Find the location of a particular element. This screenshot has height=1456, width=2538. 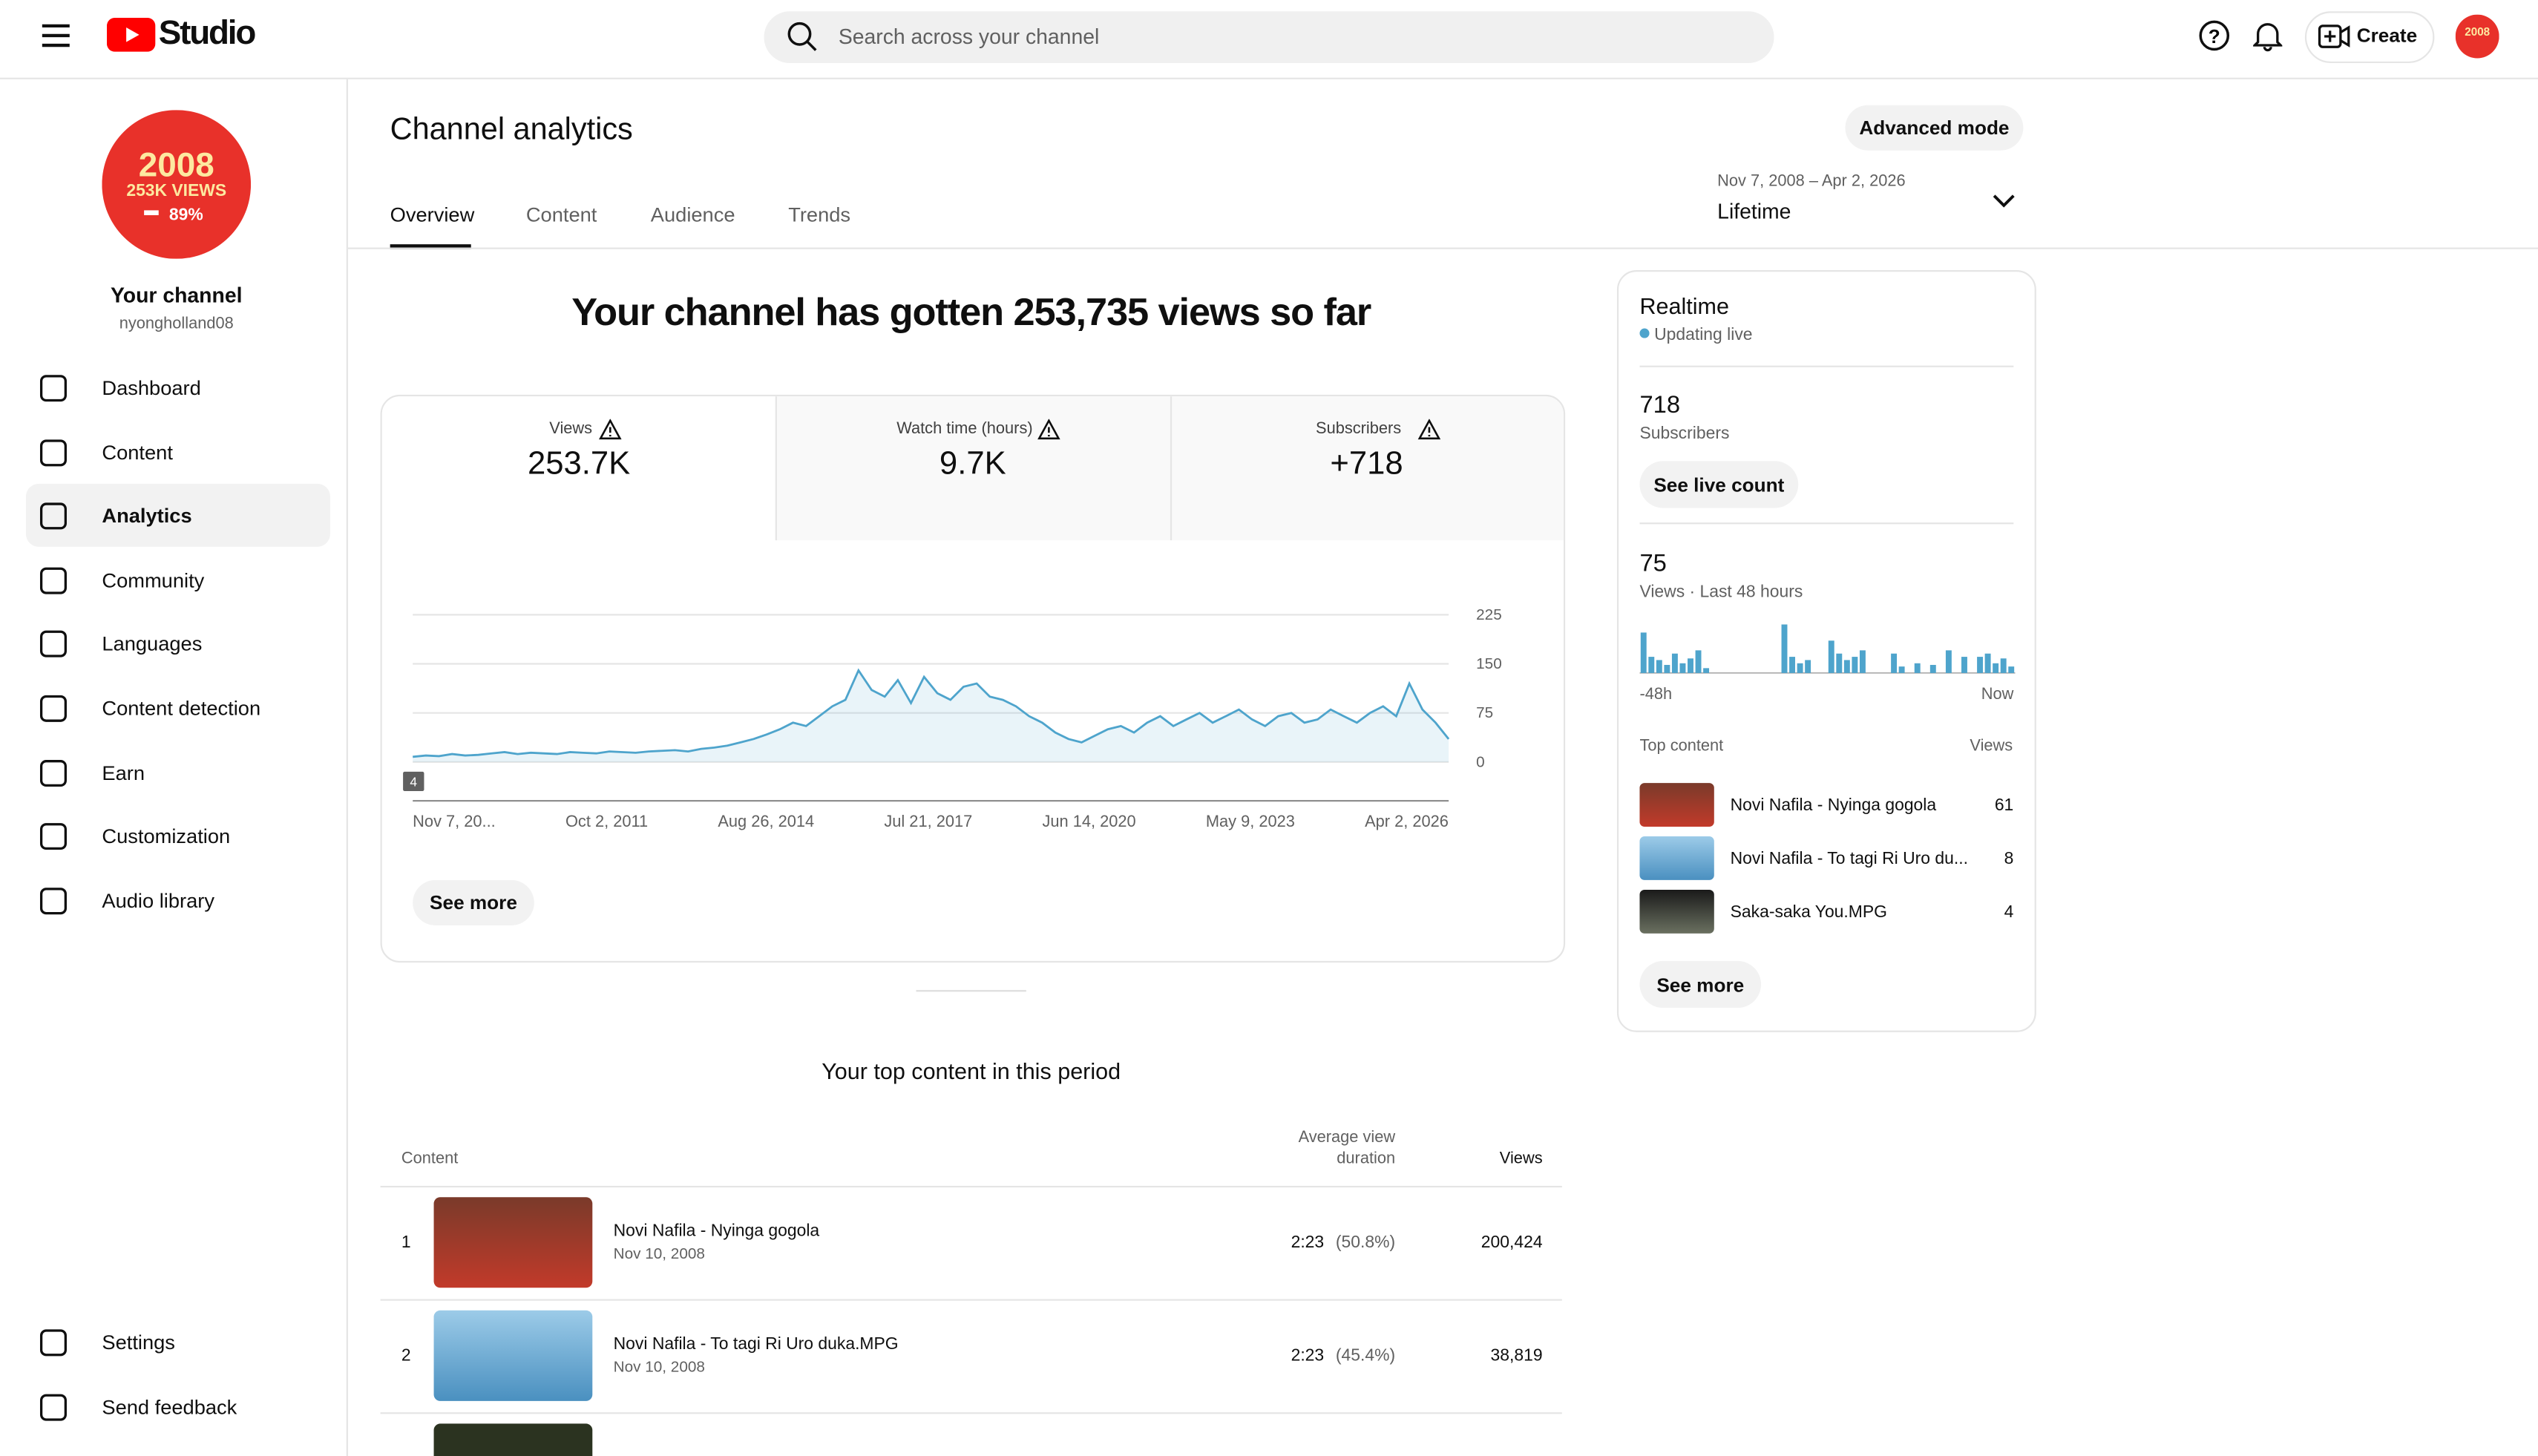

table-header: Views is located at coordinates (1521, 1159).